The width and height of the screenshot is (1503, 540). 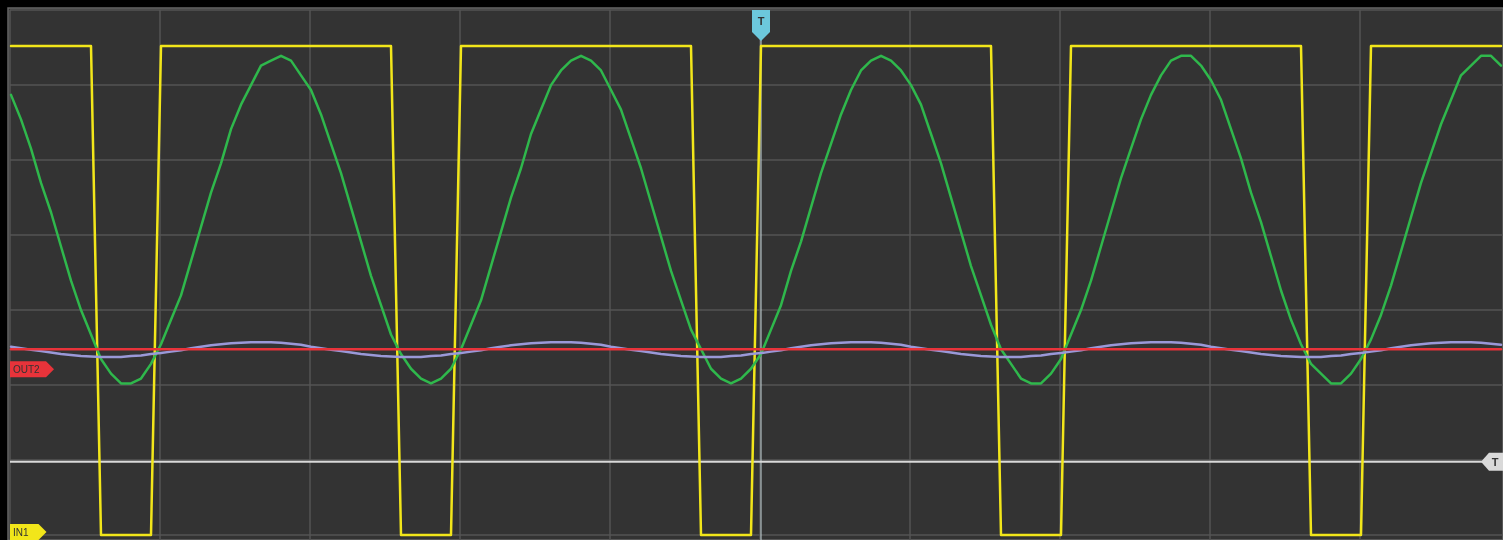 I want to click on name-tag: IN1, so click(x=28, y=532).